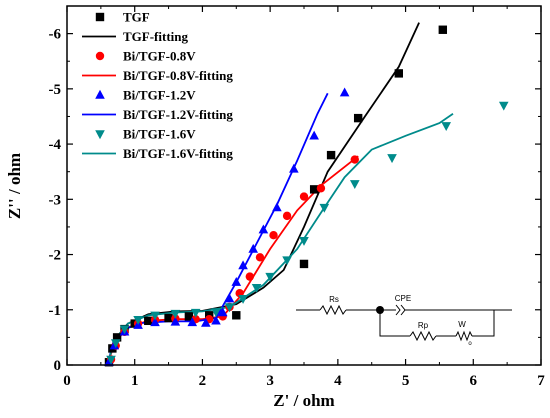  I want to click on y-tick-label: -1, so click(55, 311).